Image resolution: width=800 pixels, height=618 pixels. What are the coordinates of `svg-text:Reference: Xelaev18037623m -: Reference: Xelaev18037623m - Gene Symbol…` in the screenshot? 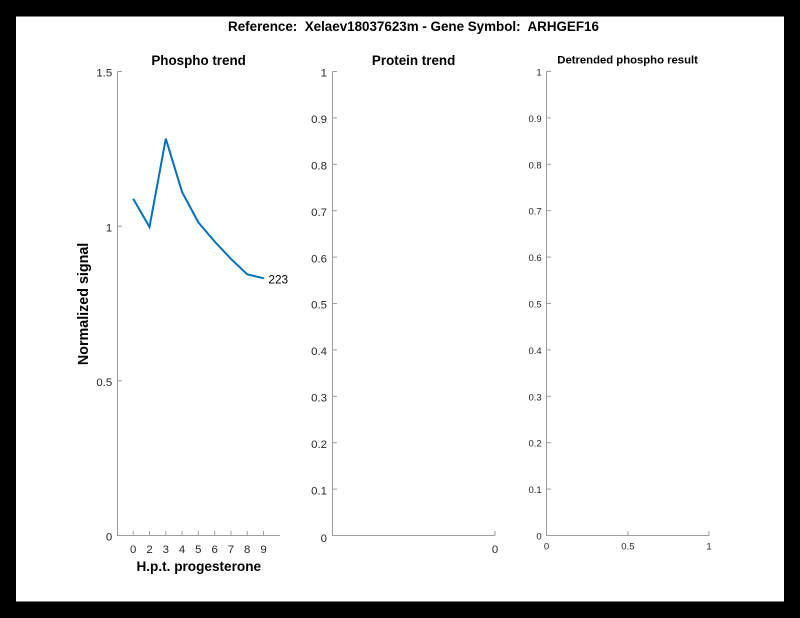 It's located at (413, 26).